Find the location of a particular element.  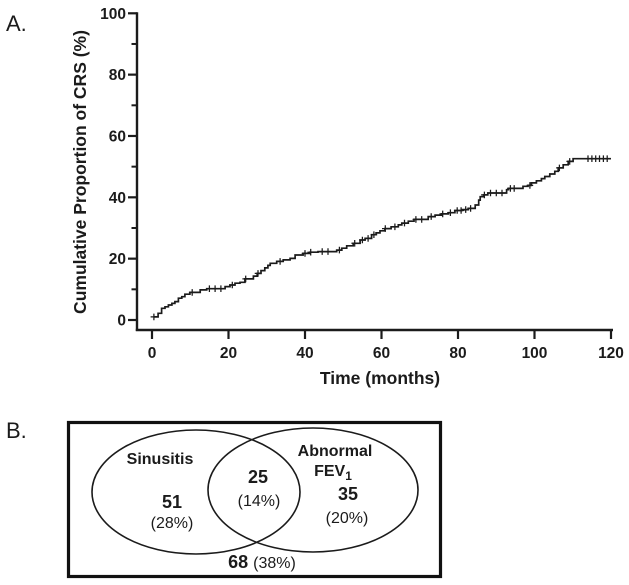

x-tick-label: 40 is located at coordinates (304, 353).